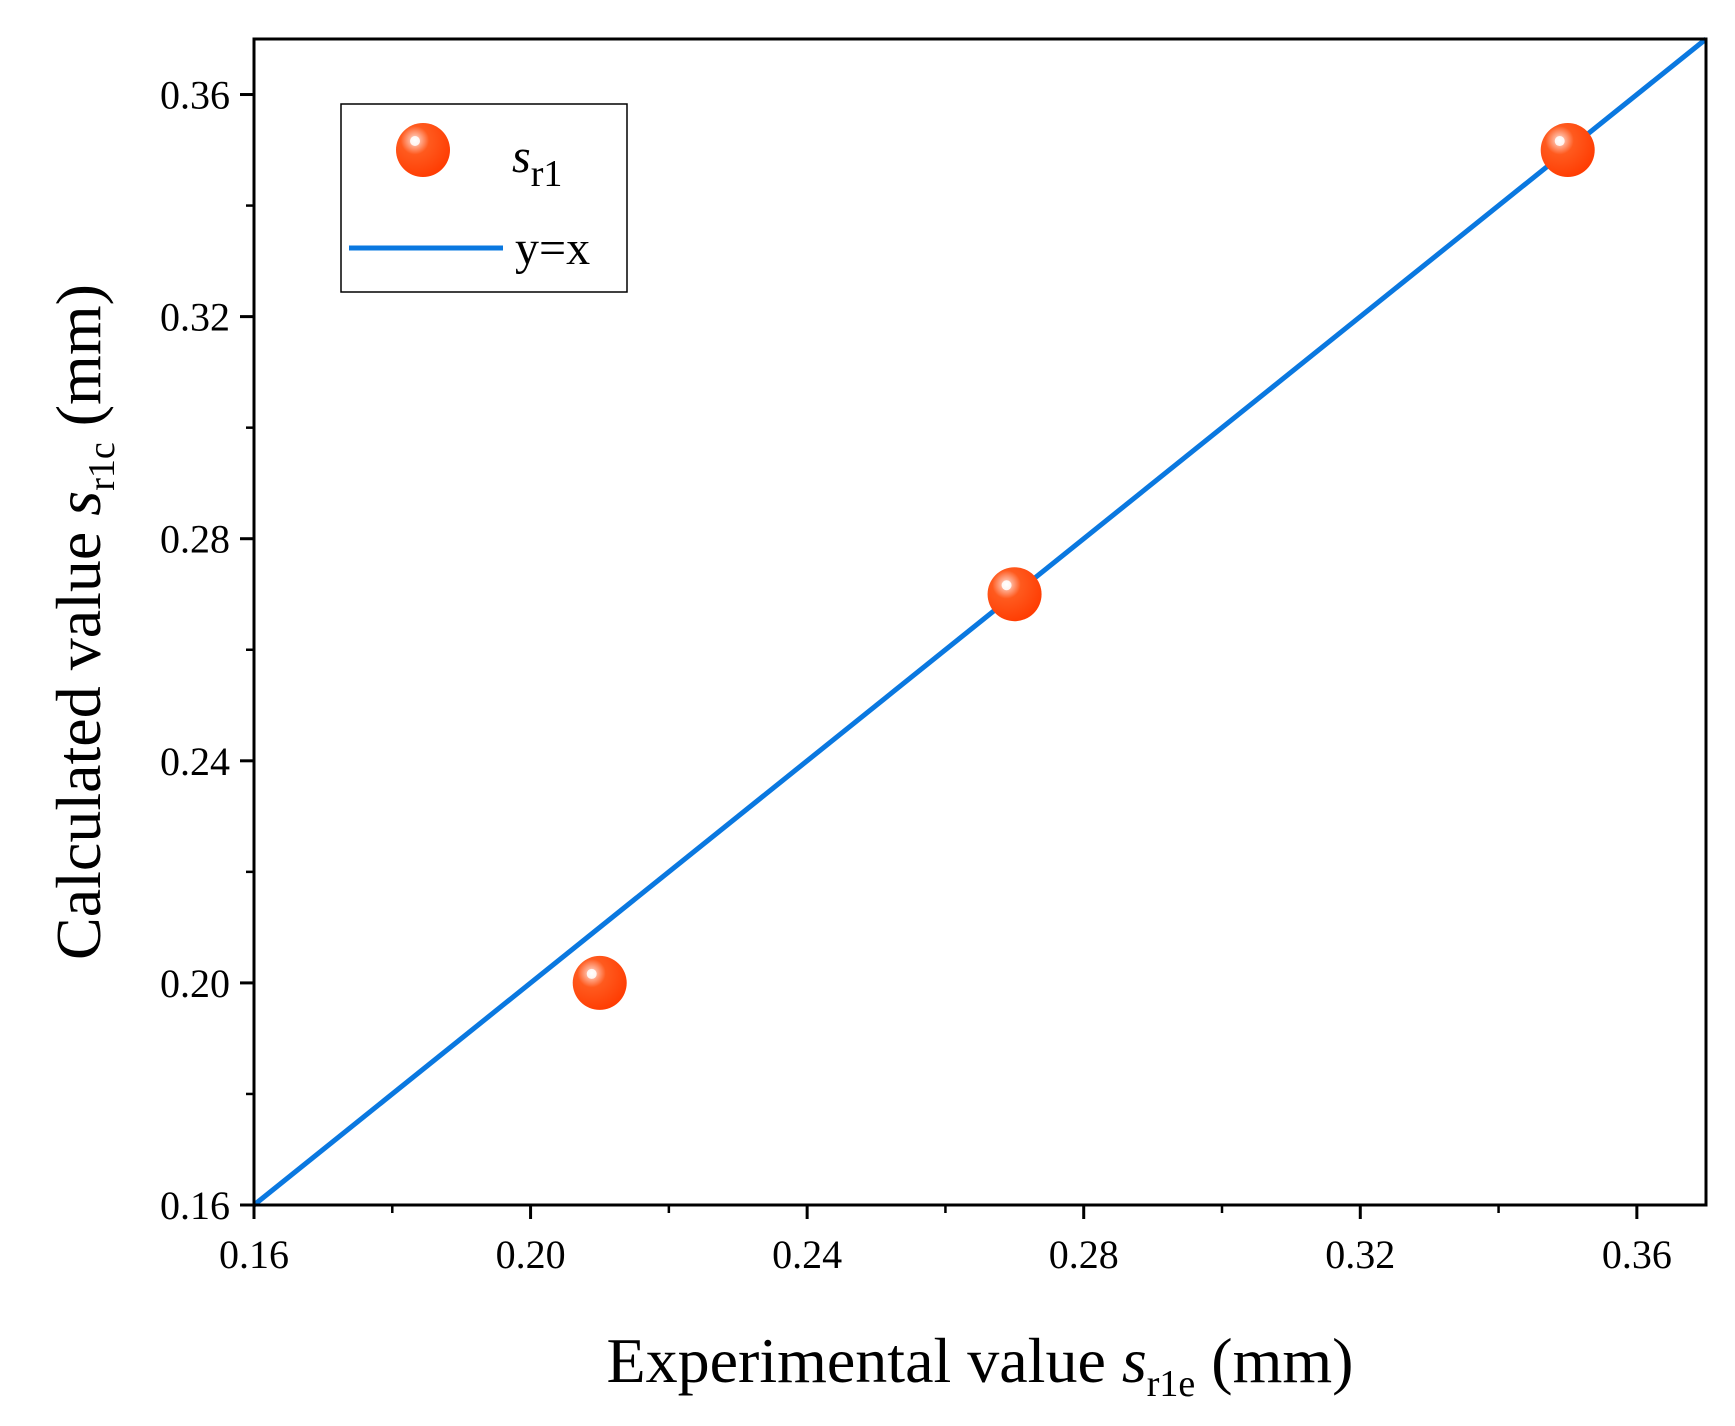 The width and height of the screenshot is (1735, 1426). What do you see at coordinates (521, 156) in the screenshot?
I see `legend-label-sr1-symbol: s` at bounding box center [521, 156].